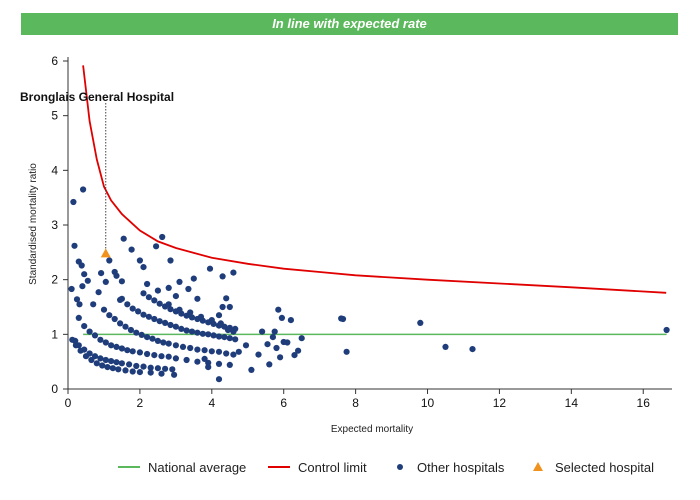 This screenshot has width=700, height=500. I want to click on x-tick-label: 12, so click(500, 403).